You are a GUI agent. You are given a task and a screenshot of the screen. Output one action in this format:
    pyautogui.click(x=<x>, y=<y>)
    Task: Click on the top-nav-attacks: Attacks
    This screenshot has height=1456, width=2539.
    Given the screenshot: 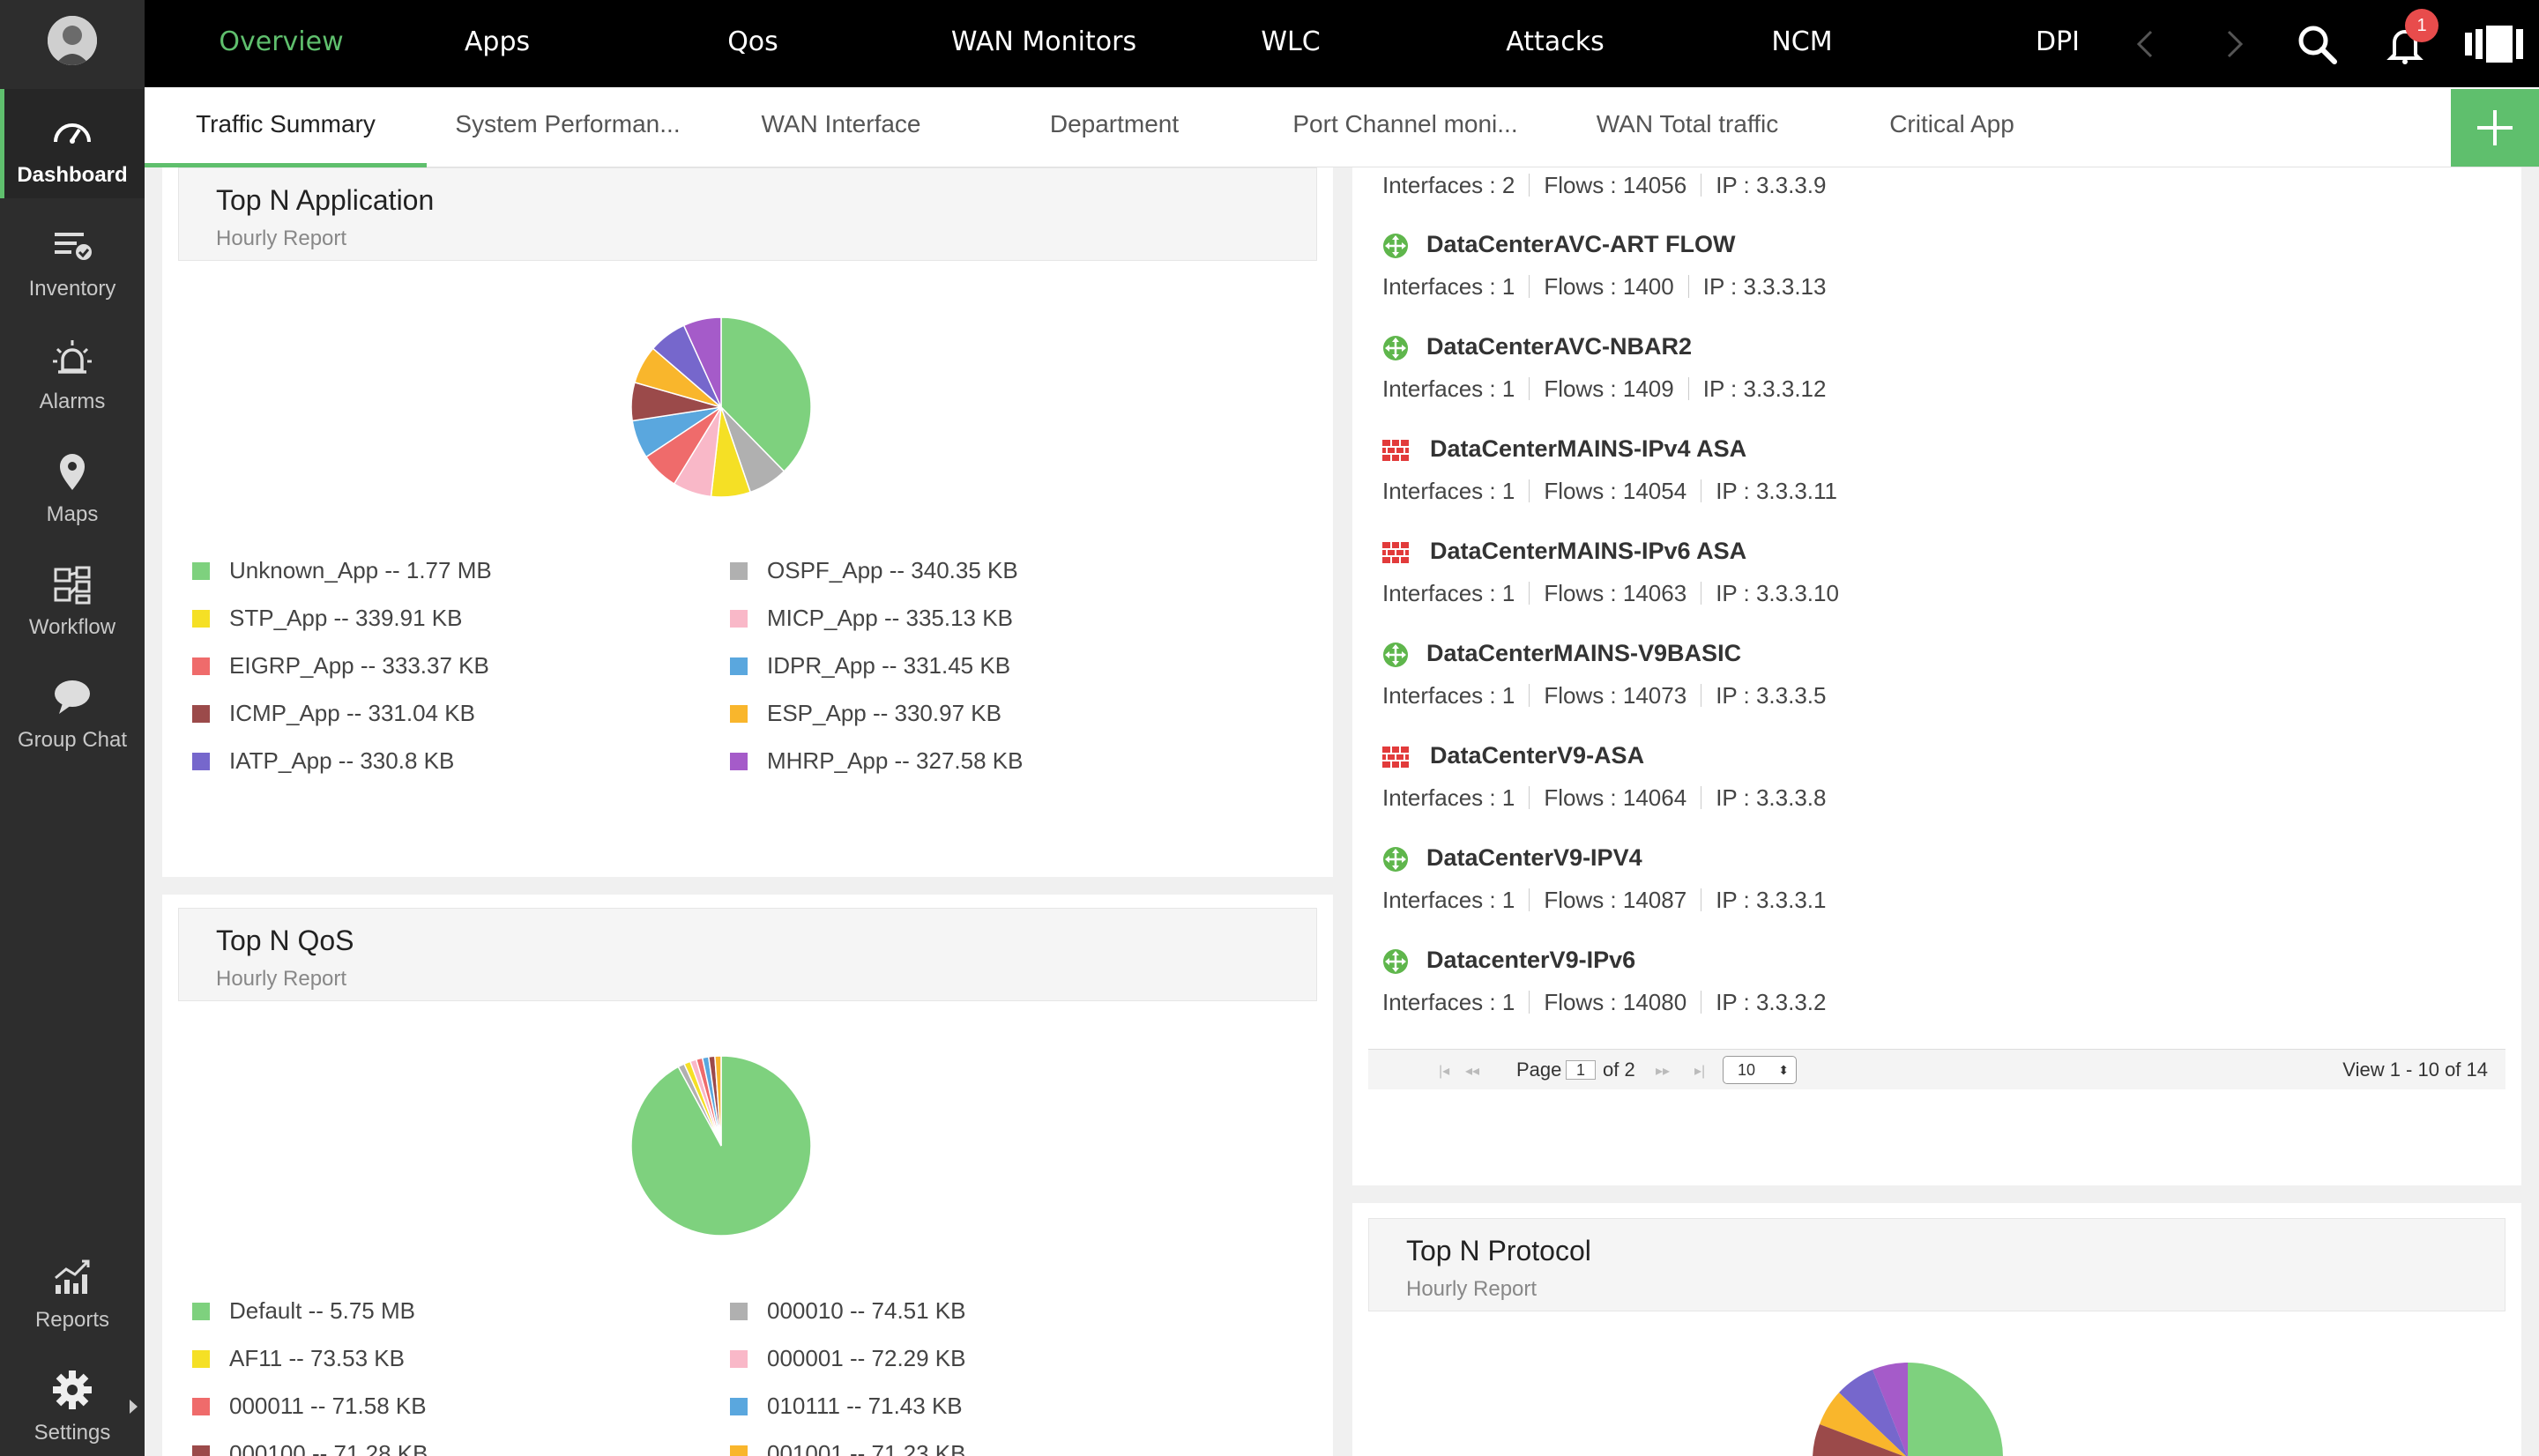 What is the action you would take?
    pyautogui.click(x=1555, y=41)
    